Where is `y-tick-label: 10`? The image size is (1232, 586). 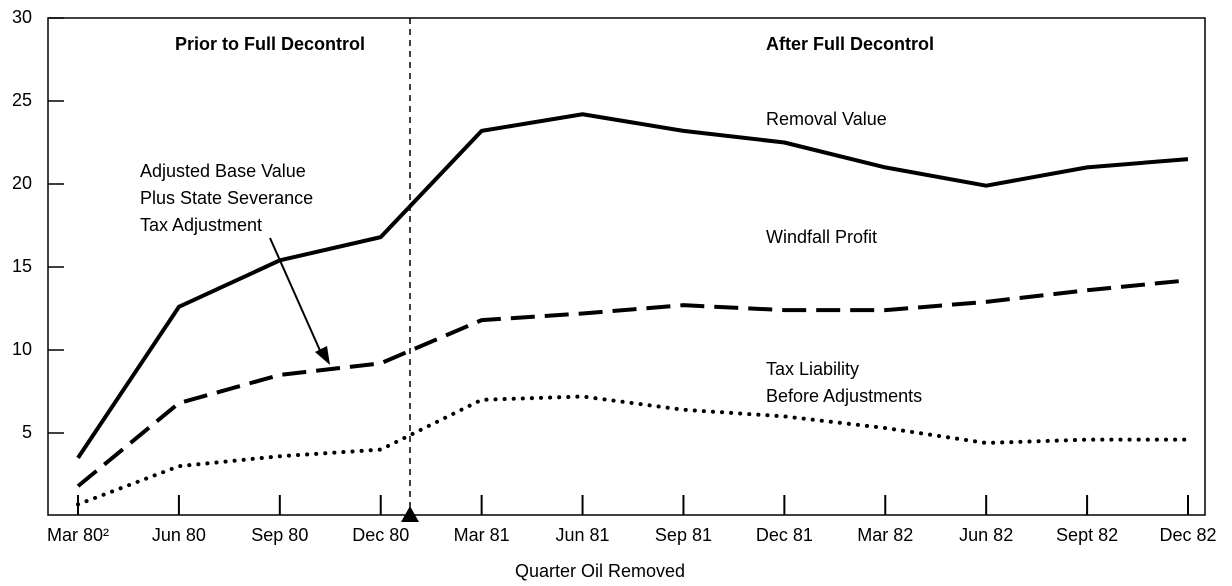 y-tick-label: 10 is located at coordinates (22, 349).